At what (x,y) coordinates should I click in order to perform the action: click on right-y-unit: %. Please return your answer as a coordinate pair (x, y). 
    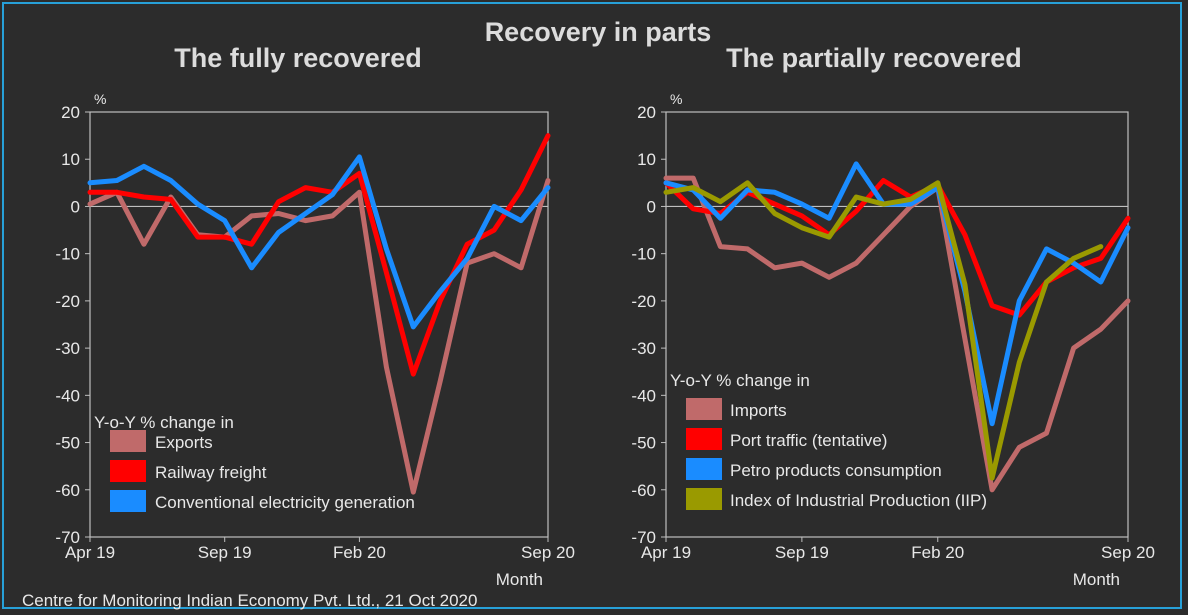
    Looking at the image, I should click on (676, 99).